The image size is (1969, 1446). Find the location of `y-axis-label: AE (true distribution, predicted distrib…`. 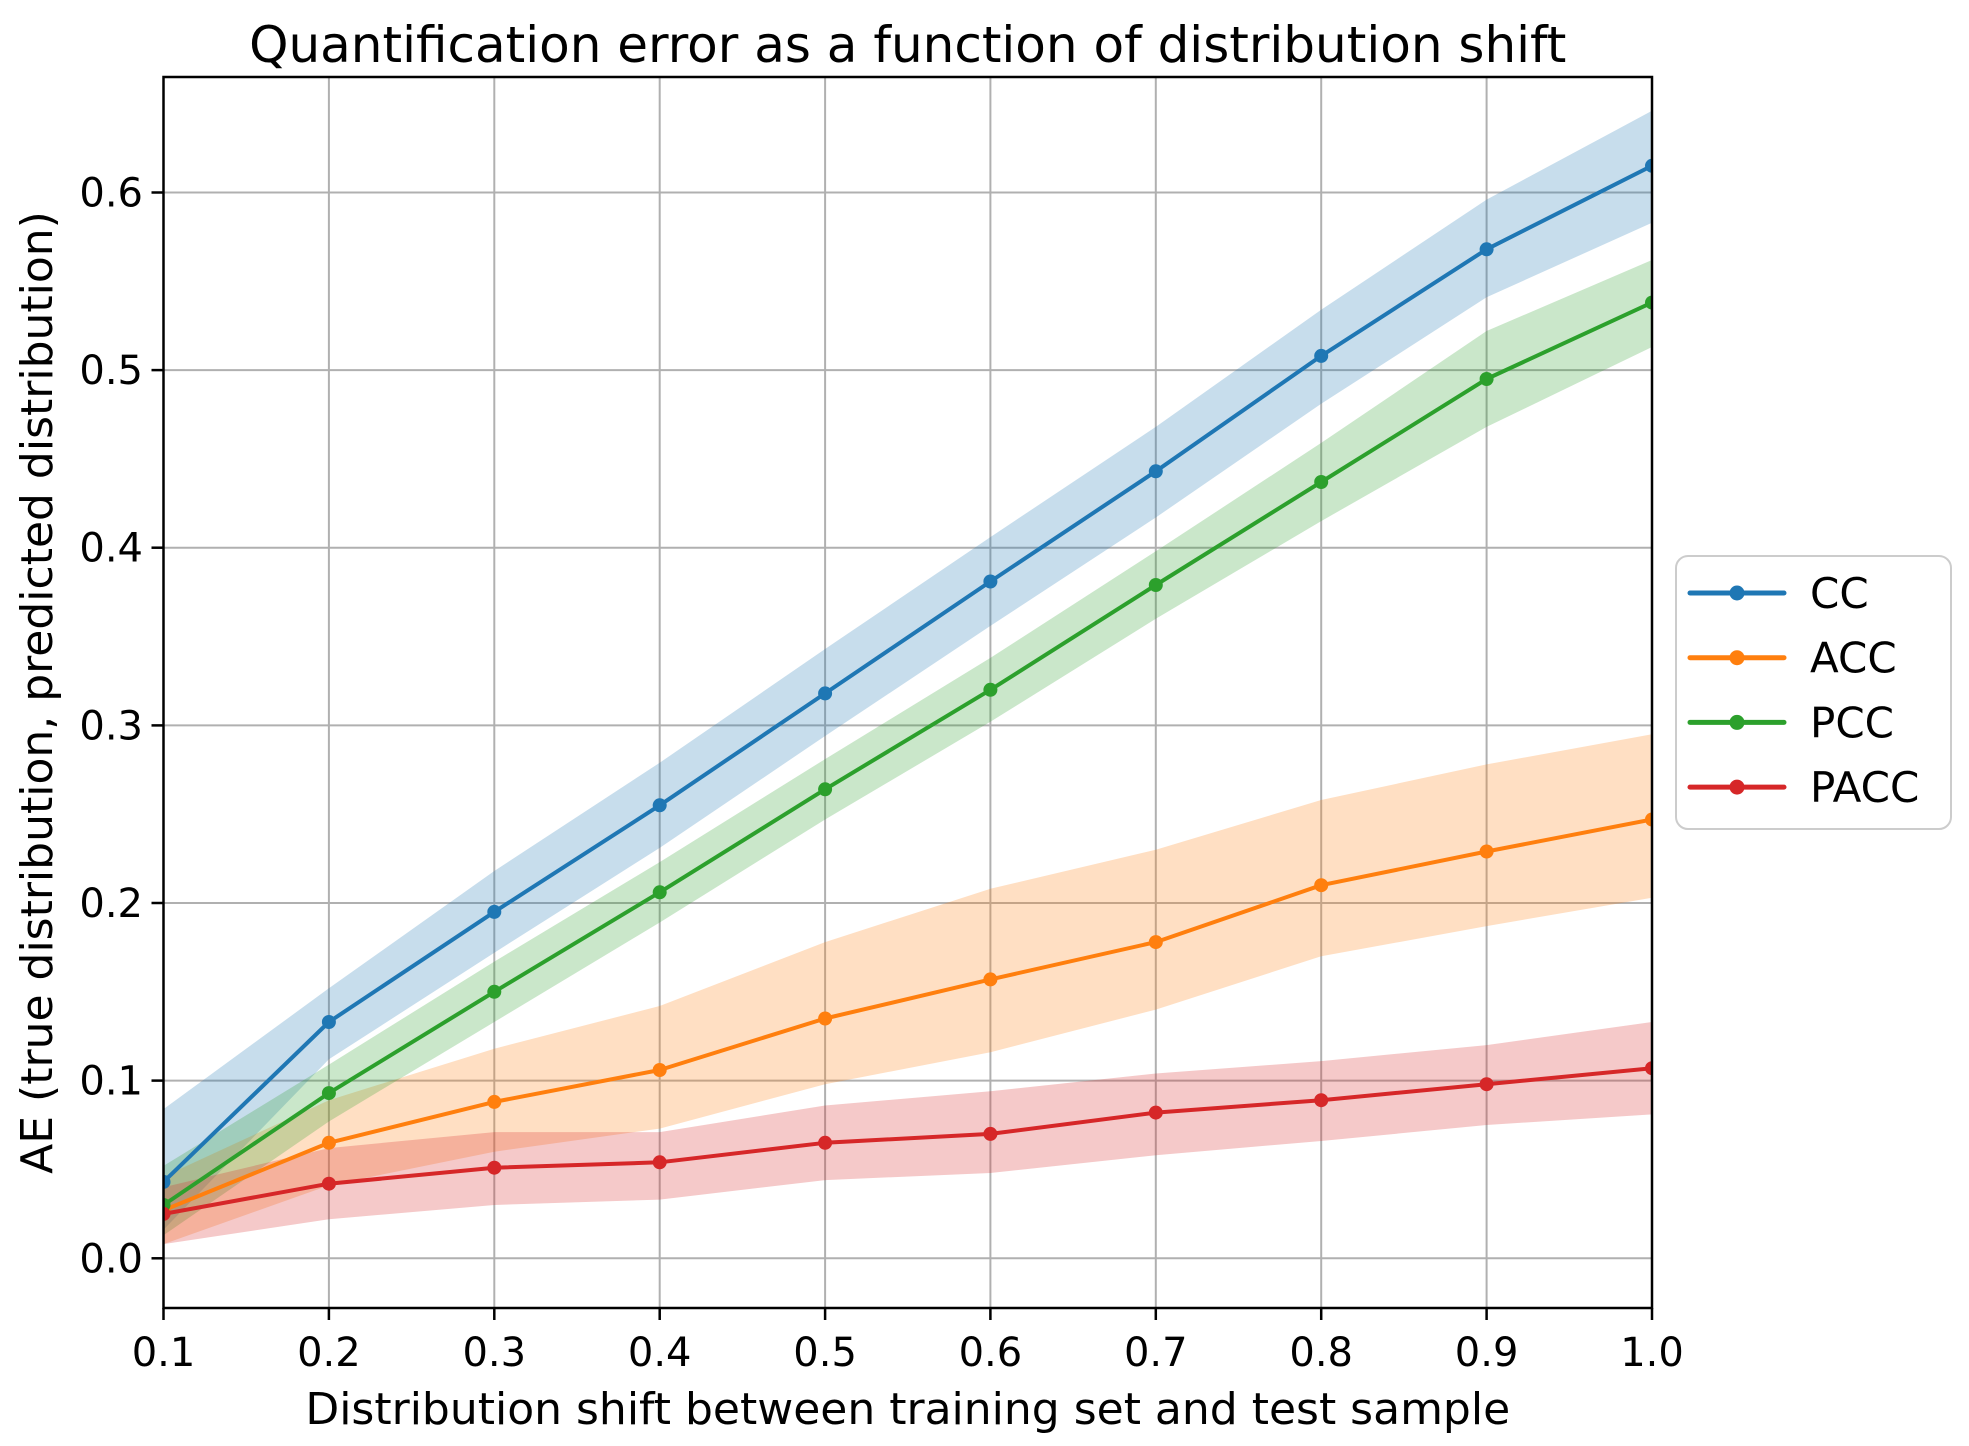

y-axis-label: AE (true distribution, predicted distrib… is located at coordinates (37, 692).